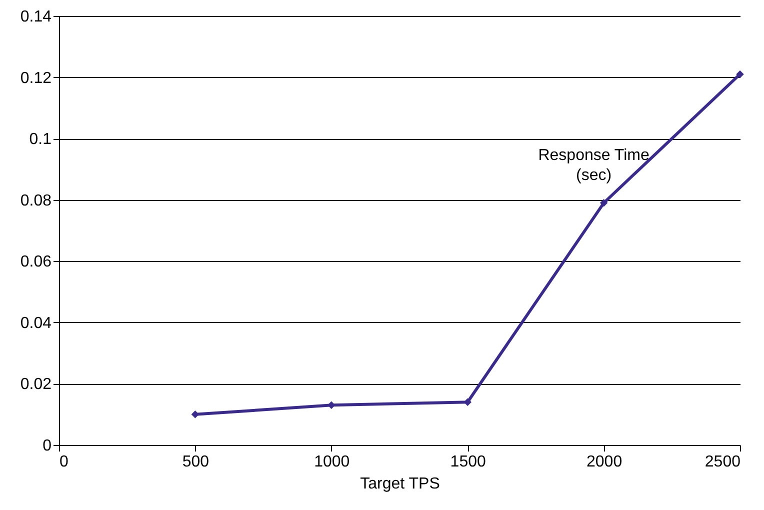 The width and height of the screenshot is (764, 510). Describe the element at coordinates (594, 165) in the screenshot. I see `series-label: Response Time (sec)` at that location.